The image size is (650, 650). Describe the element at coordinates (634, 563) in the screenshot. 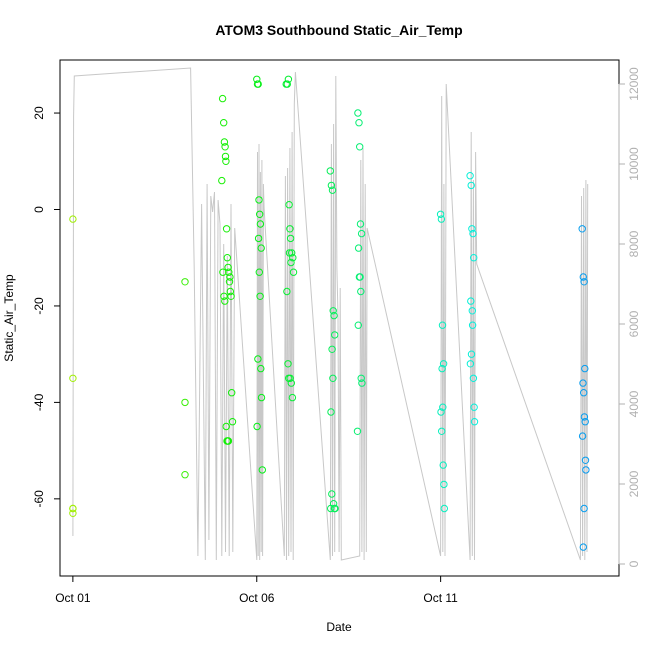

I see `y2-tick-label: 0` at that location.